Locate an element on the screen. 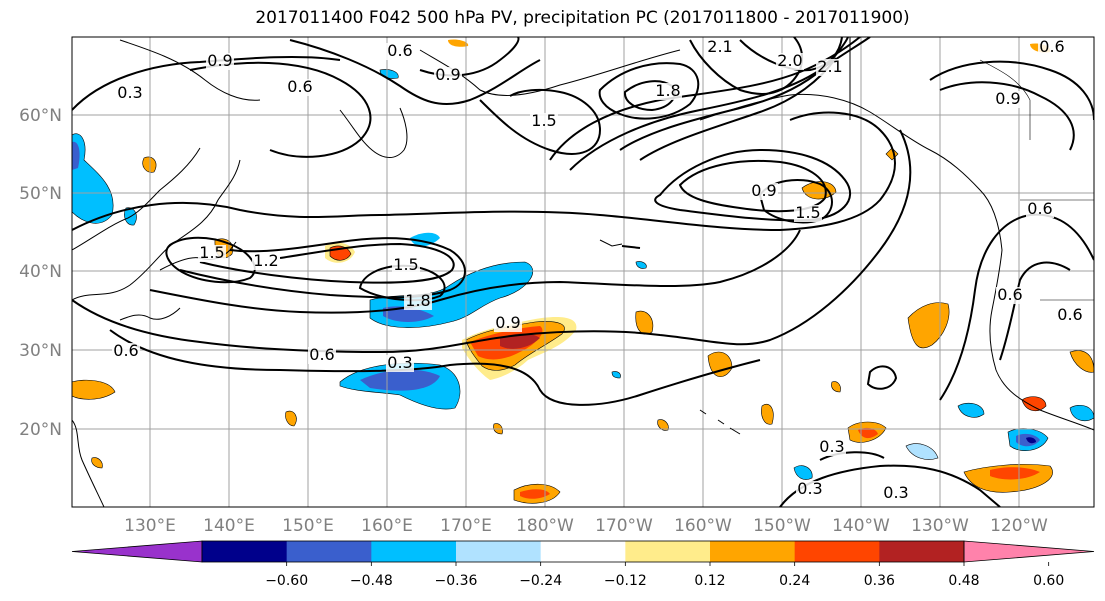  lat-tick-label: 20°N is located at coordinates (40, 430).